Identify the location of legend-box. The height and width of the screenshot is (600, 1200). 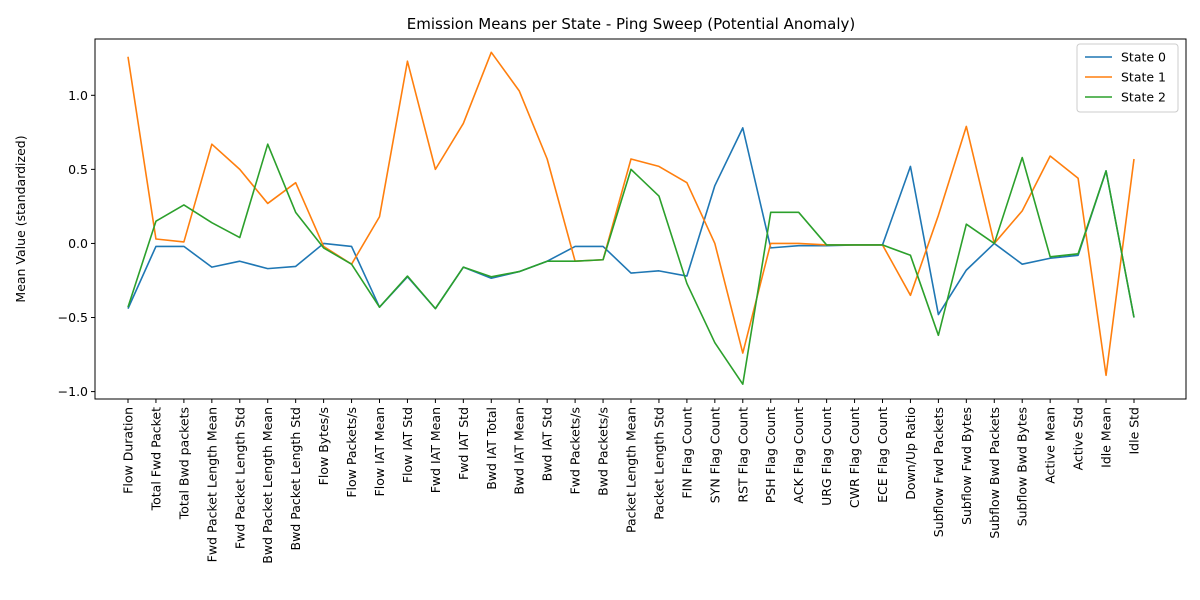
(1127, 78).